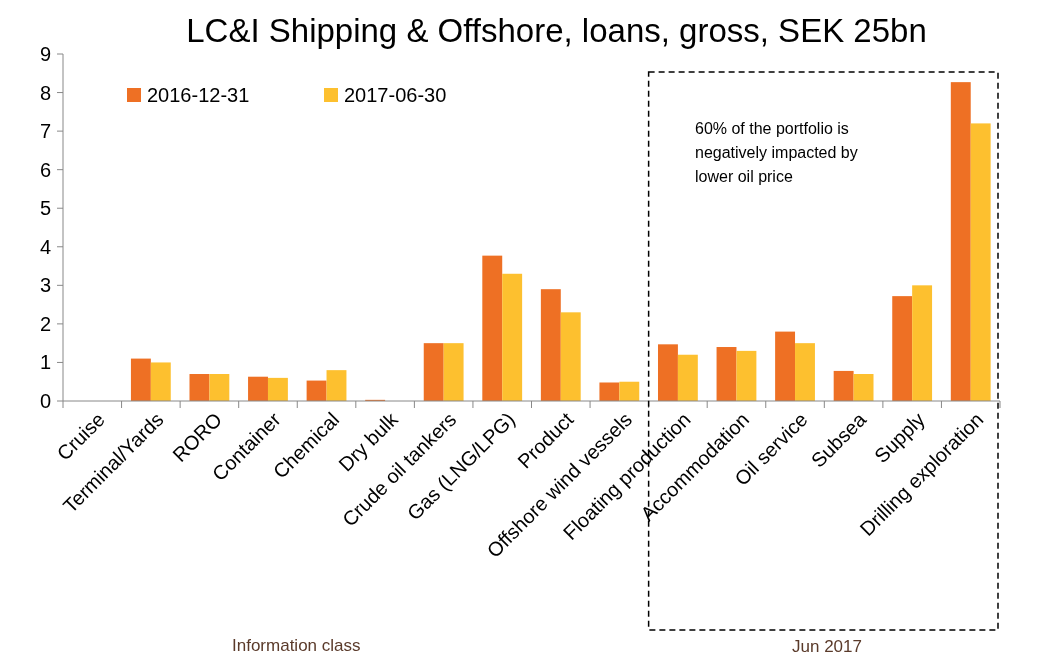 This screenshot has width=1043, height=656. What do you see at coordinates (45, 169) in the screenshot?
I see `y-tick-label: 6` at bounding box center [45, 169].